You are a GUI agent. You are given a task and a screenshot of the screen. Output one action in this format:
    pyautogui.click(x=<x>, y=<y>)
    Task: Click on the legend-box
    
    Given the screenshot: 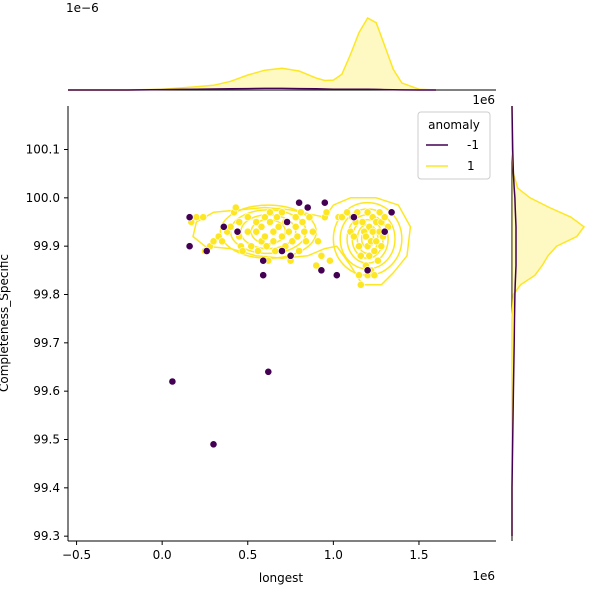 What is the action you would take?
    pyautogui.click(x=454, y=145)
    